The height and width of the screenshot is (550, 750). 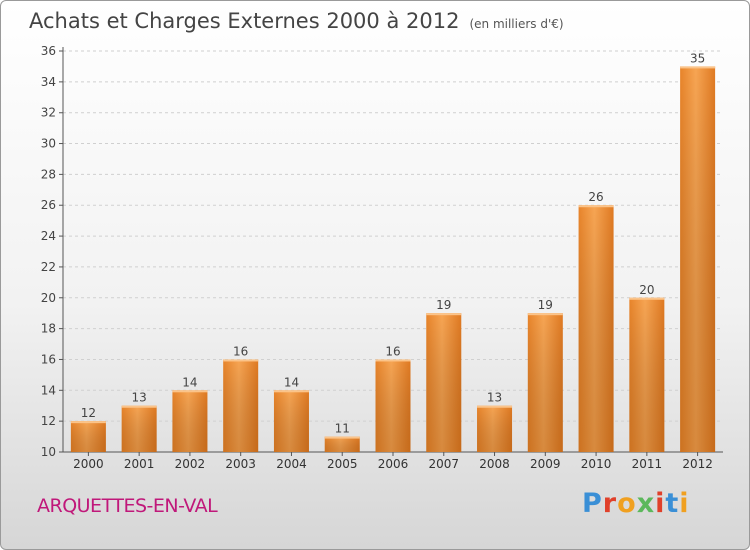 What do you see at coordinates (88, 413) in the screenshot?
I see `value-label-2000: 12` at bounding box center [88, 413].